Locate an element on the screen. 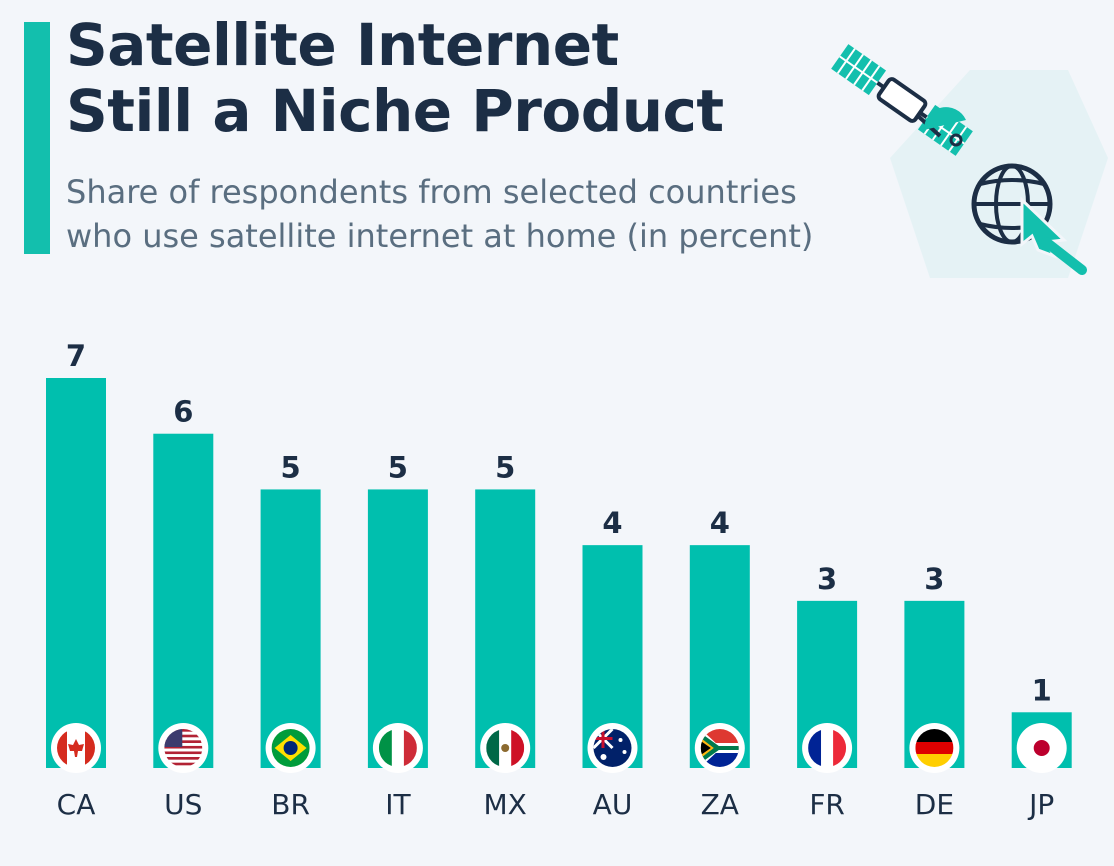 The image size is (1114, 866). flag-france-icon is located at coordinates (827, 748).